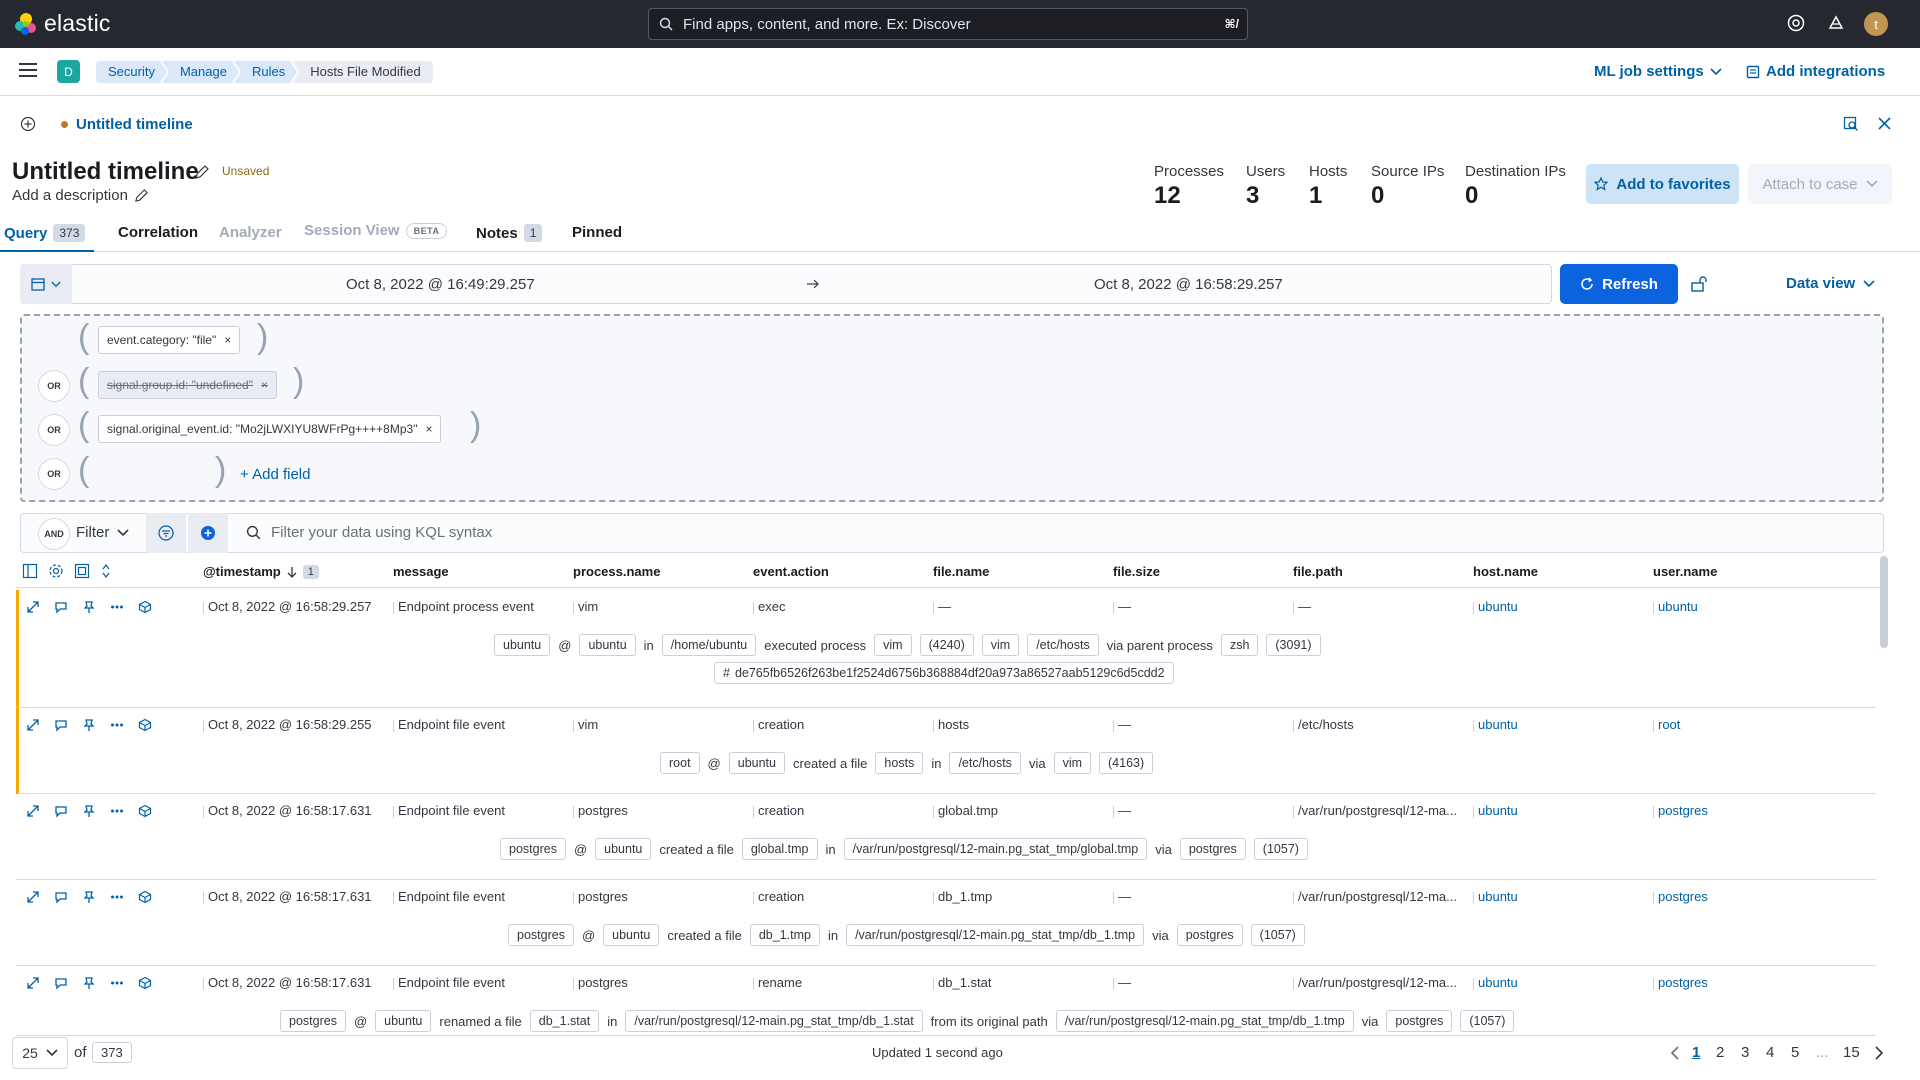 This screenshot has height=1080, width=1920. Describe the element at coordinates (1658, 71) in the screenshot. I see `ml-job-settings-button: ML job settings` at that location.